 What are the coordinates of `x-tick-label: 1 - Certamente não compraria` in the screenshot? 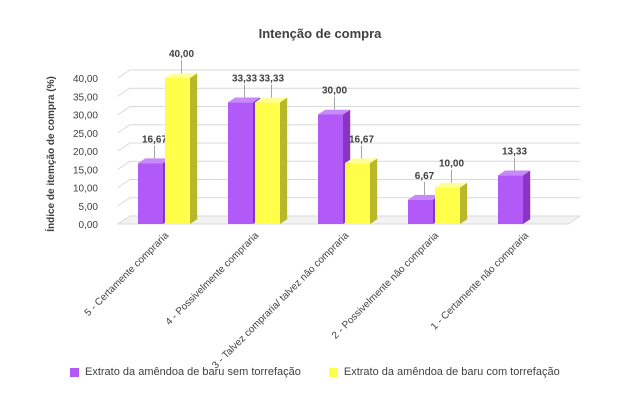 It's located at (480, 281).